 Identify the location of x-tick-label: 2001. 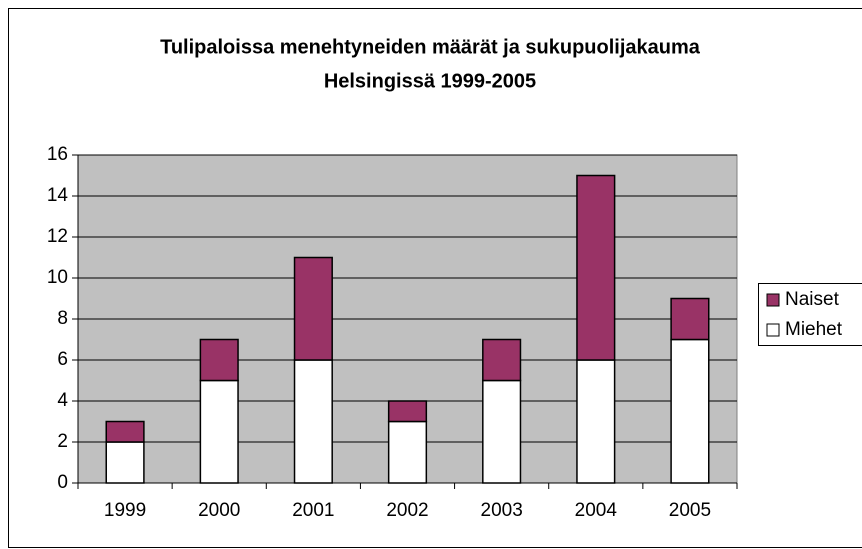
(313, 510).